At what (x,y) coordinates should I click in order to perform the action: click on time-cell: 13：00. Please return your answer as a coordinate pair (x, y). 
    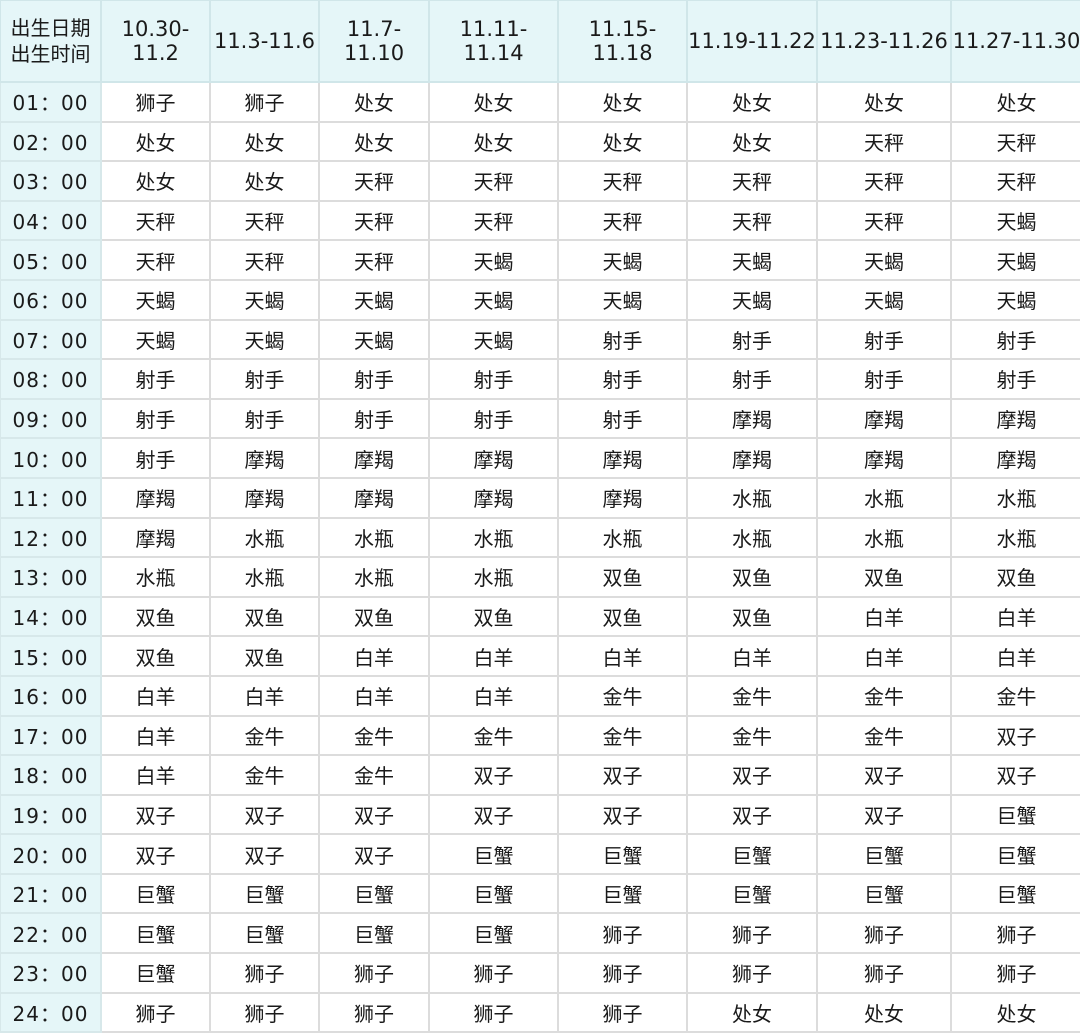
    Looking at the image, I should click on (51, 577).